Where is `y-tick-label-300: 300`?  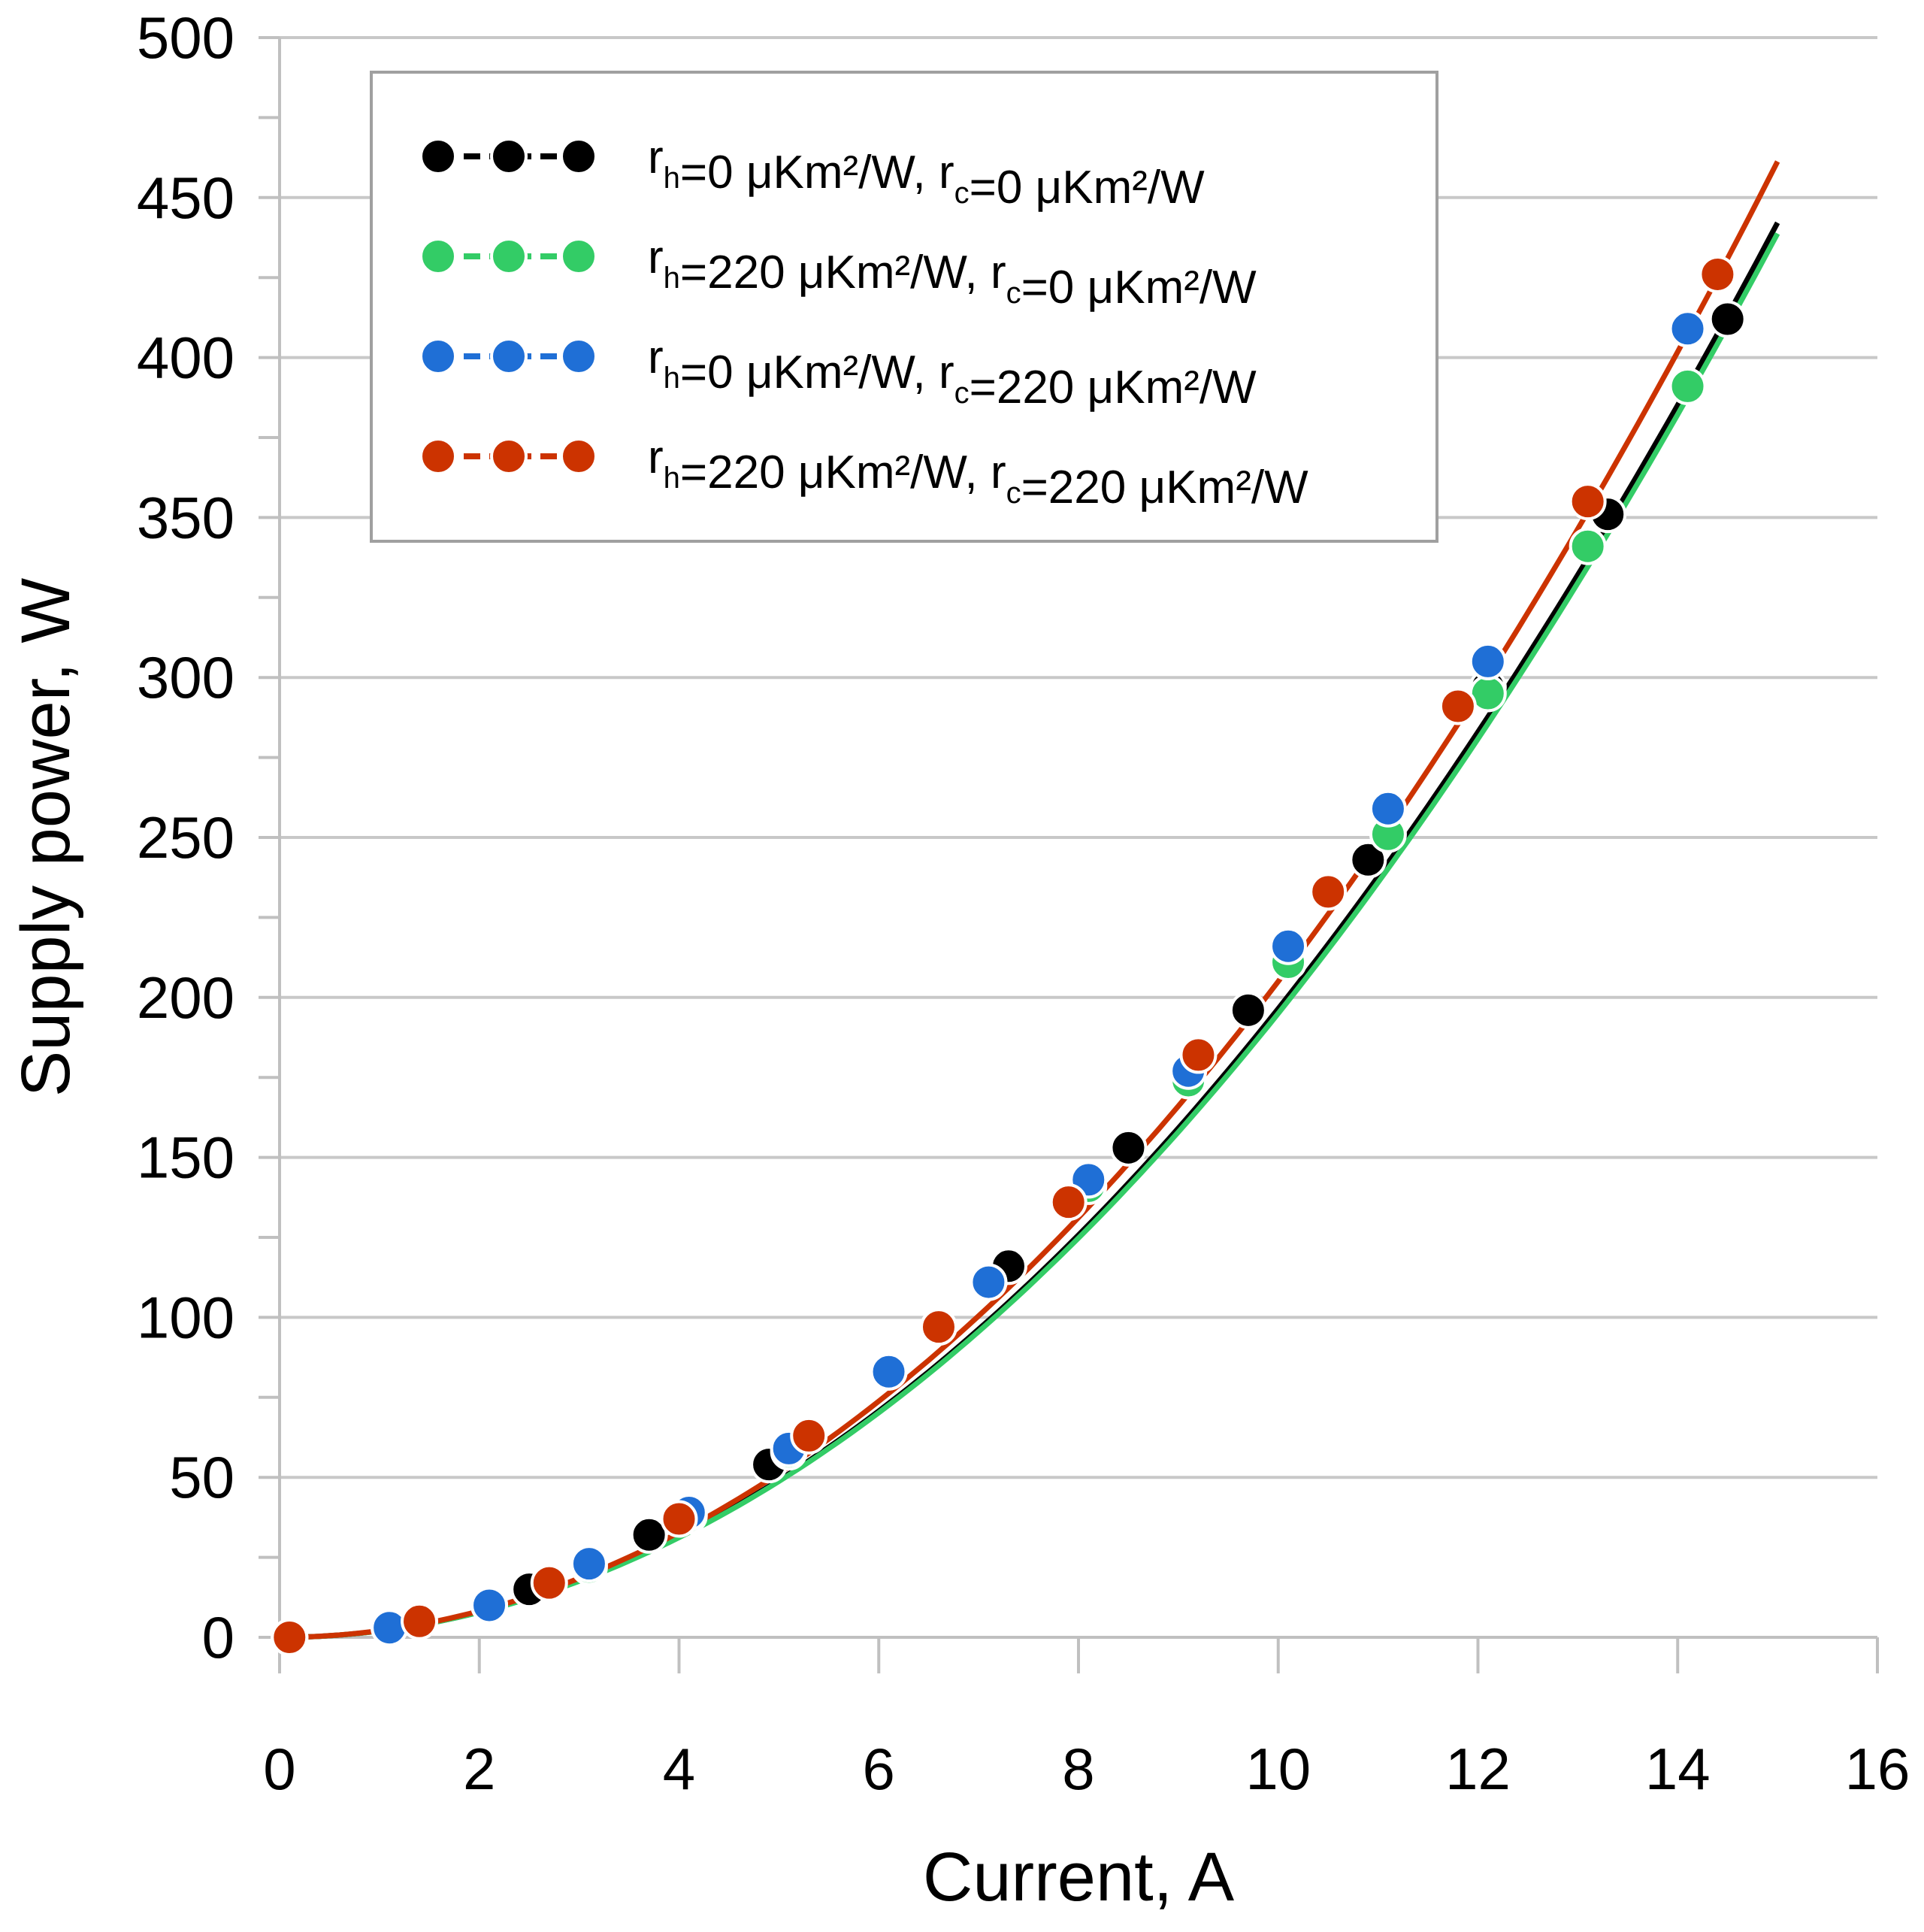
y-tick-label-300: 300 is located at coordinates (186, 677).